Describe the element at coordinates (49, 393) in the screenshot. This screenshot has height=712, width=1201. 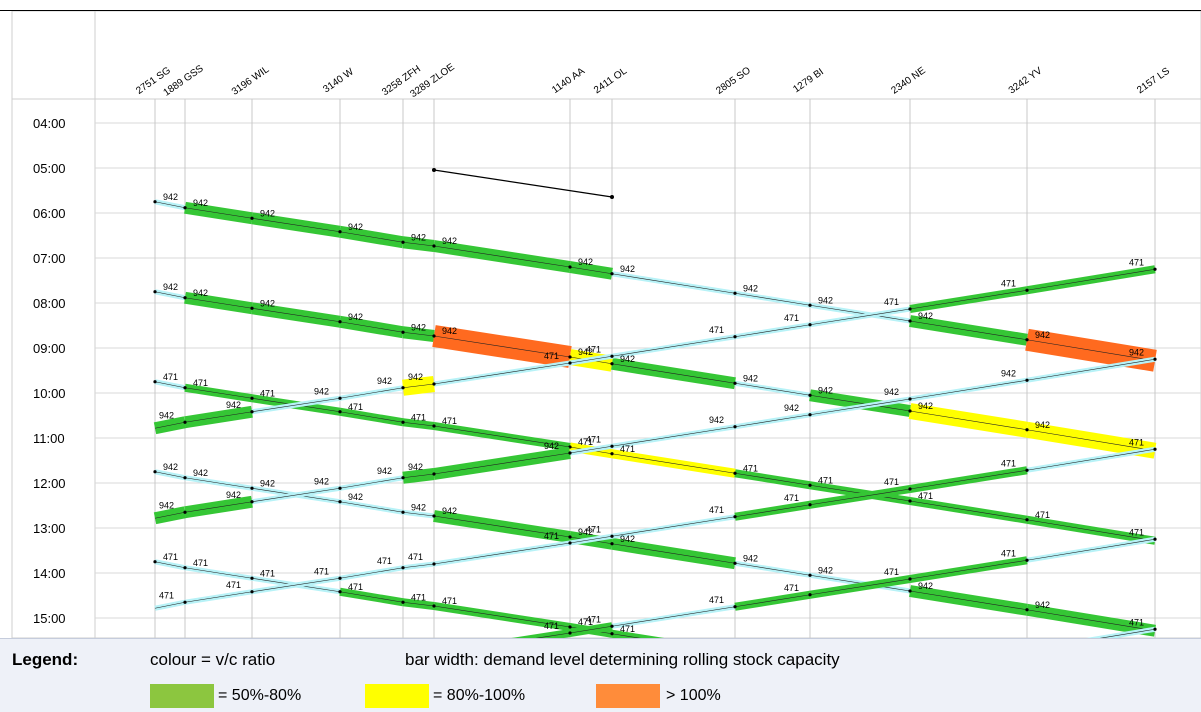
I see `time-label: 10:00` at that location.